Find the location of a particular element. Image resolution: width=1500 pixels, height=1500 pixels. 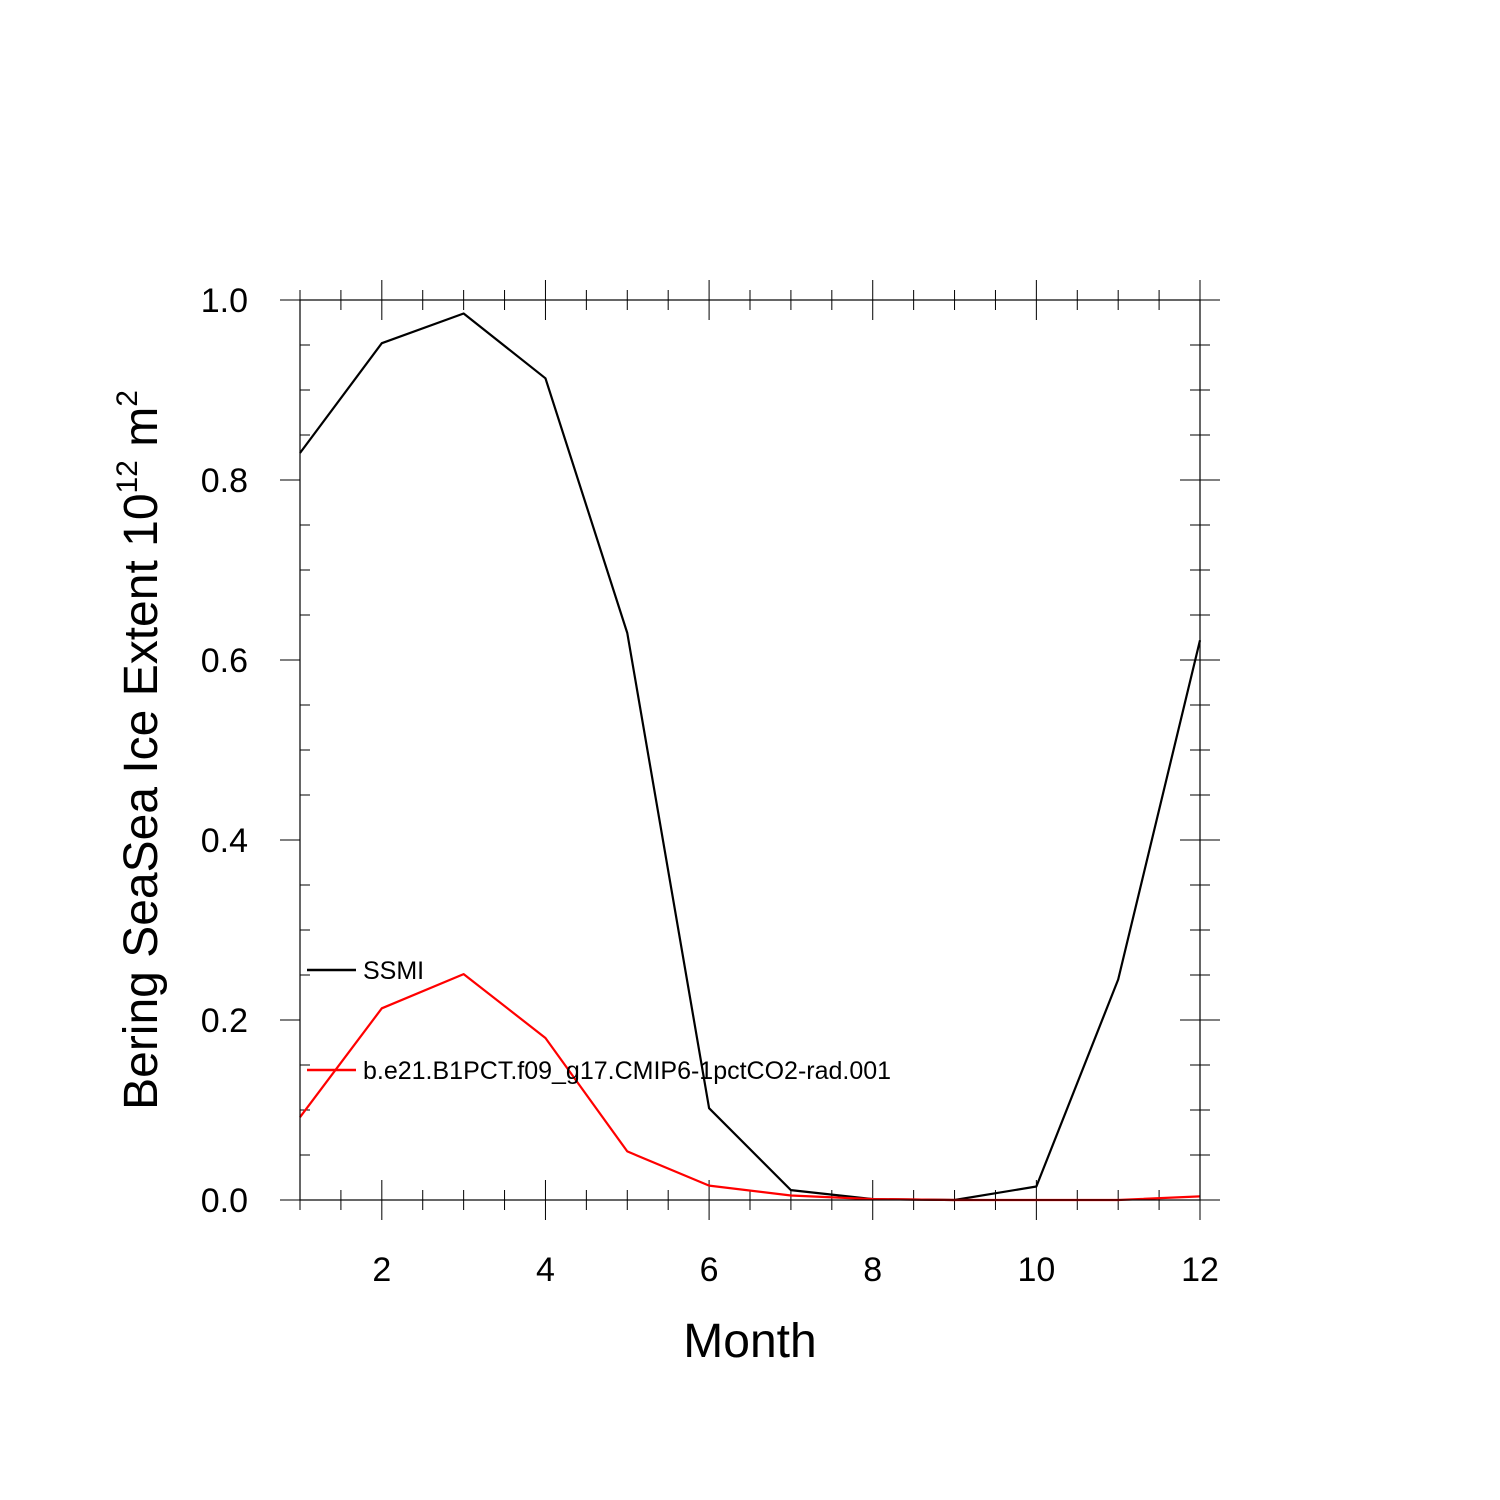

y-tick-label: 0.2 is located at coordinates (224, 1021).